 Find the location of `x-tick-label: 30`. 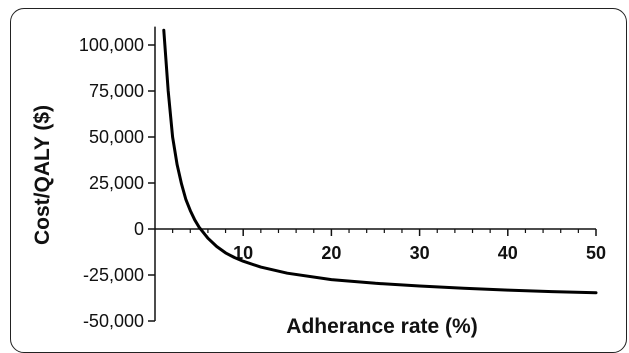

x-tick-label: 30 is located at coordinates (420, 253).